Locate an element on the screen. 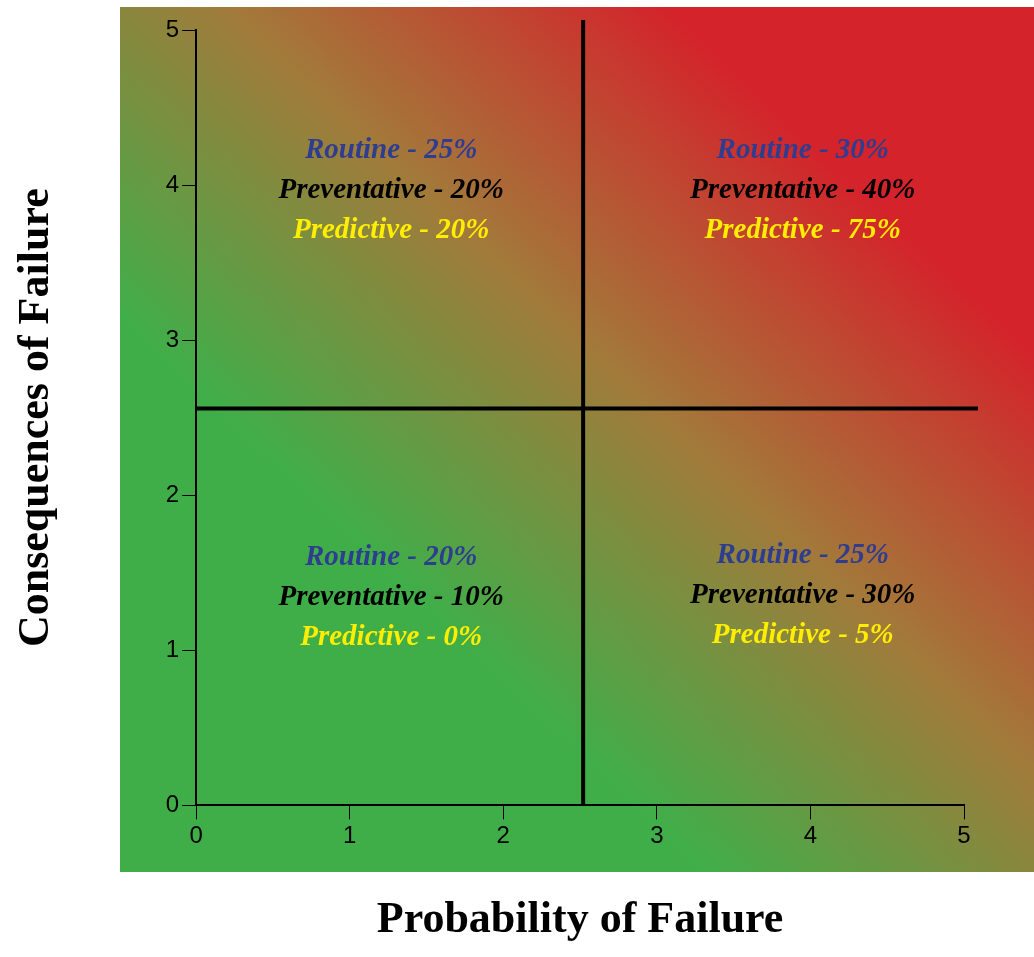 The width and height of the screenshot is (1034, 957). annotation: Predictive - 0% is located at coordinates (391, 634).